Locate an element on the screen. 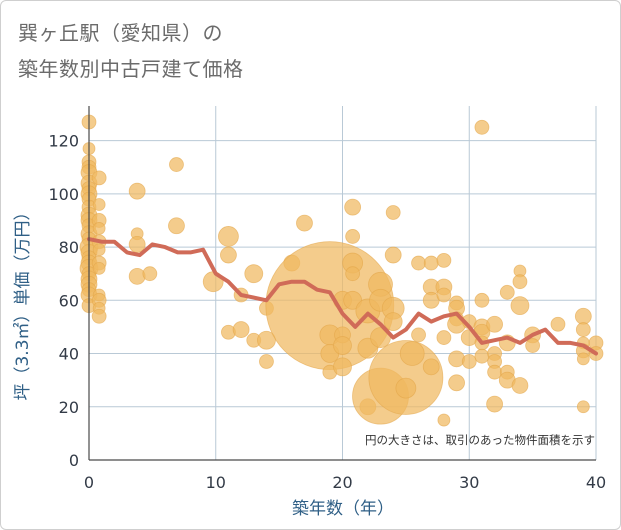 Image resolution: width=621 pixels, height=530 pixels. y-tick-label: 120 is located at coordinates (63, 141).